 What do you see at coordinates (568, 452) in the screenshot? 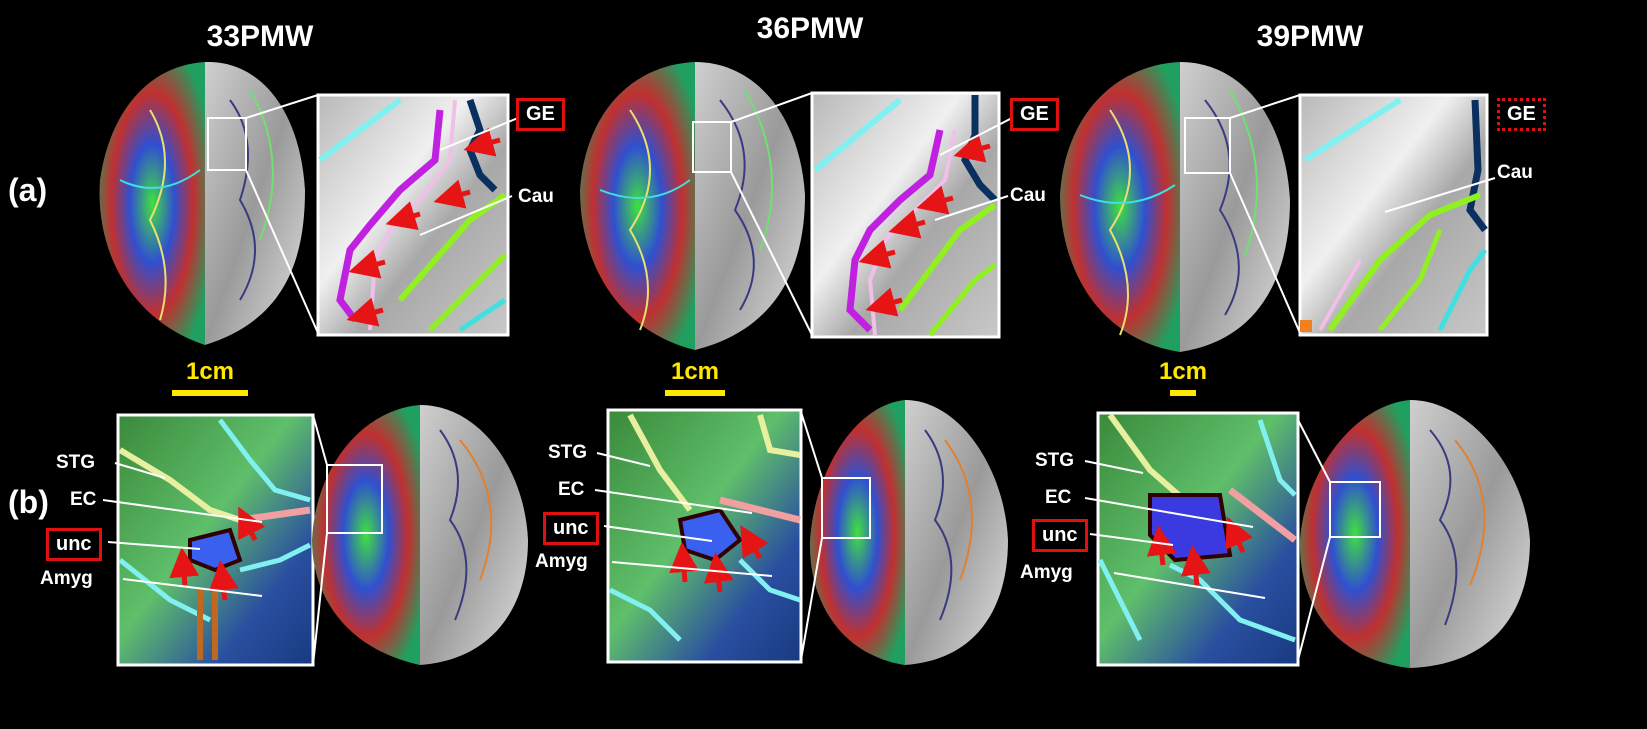
I see `stg-label-36: STG` at bounding box center [568, 452].